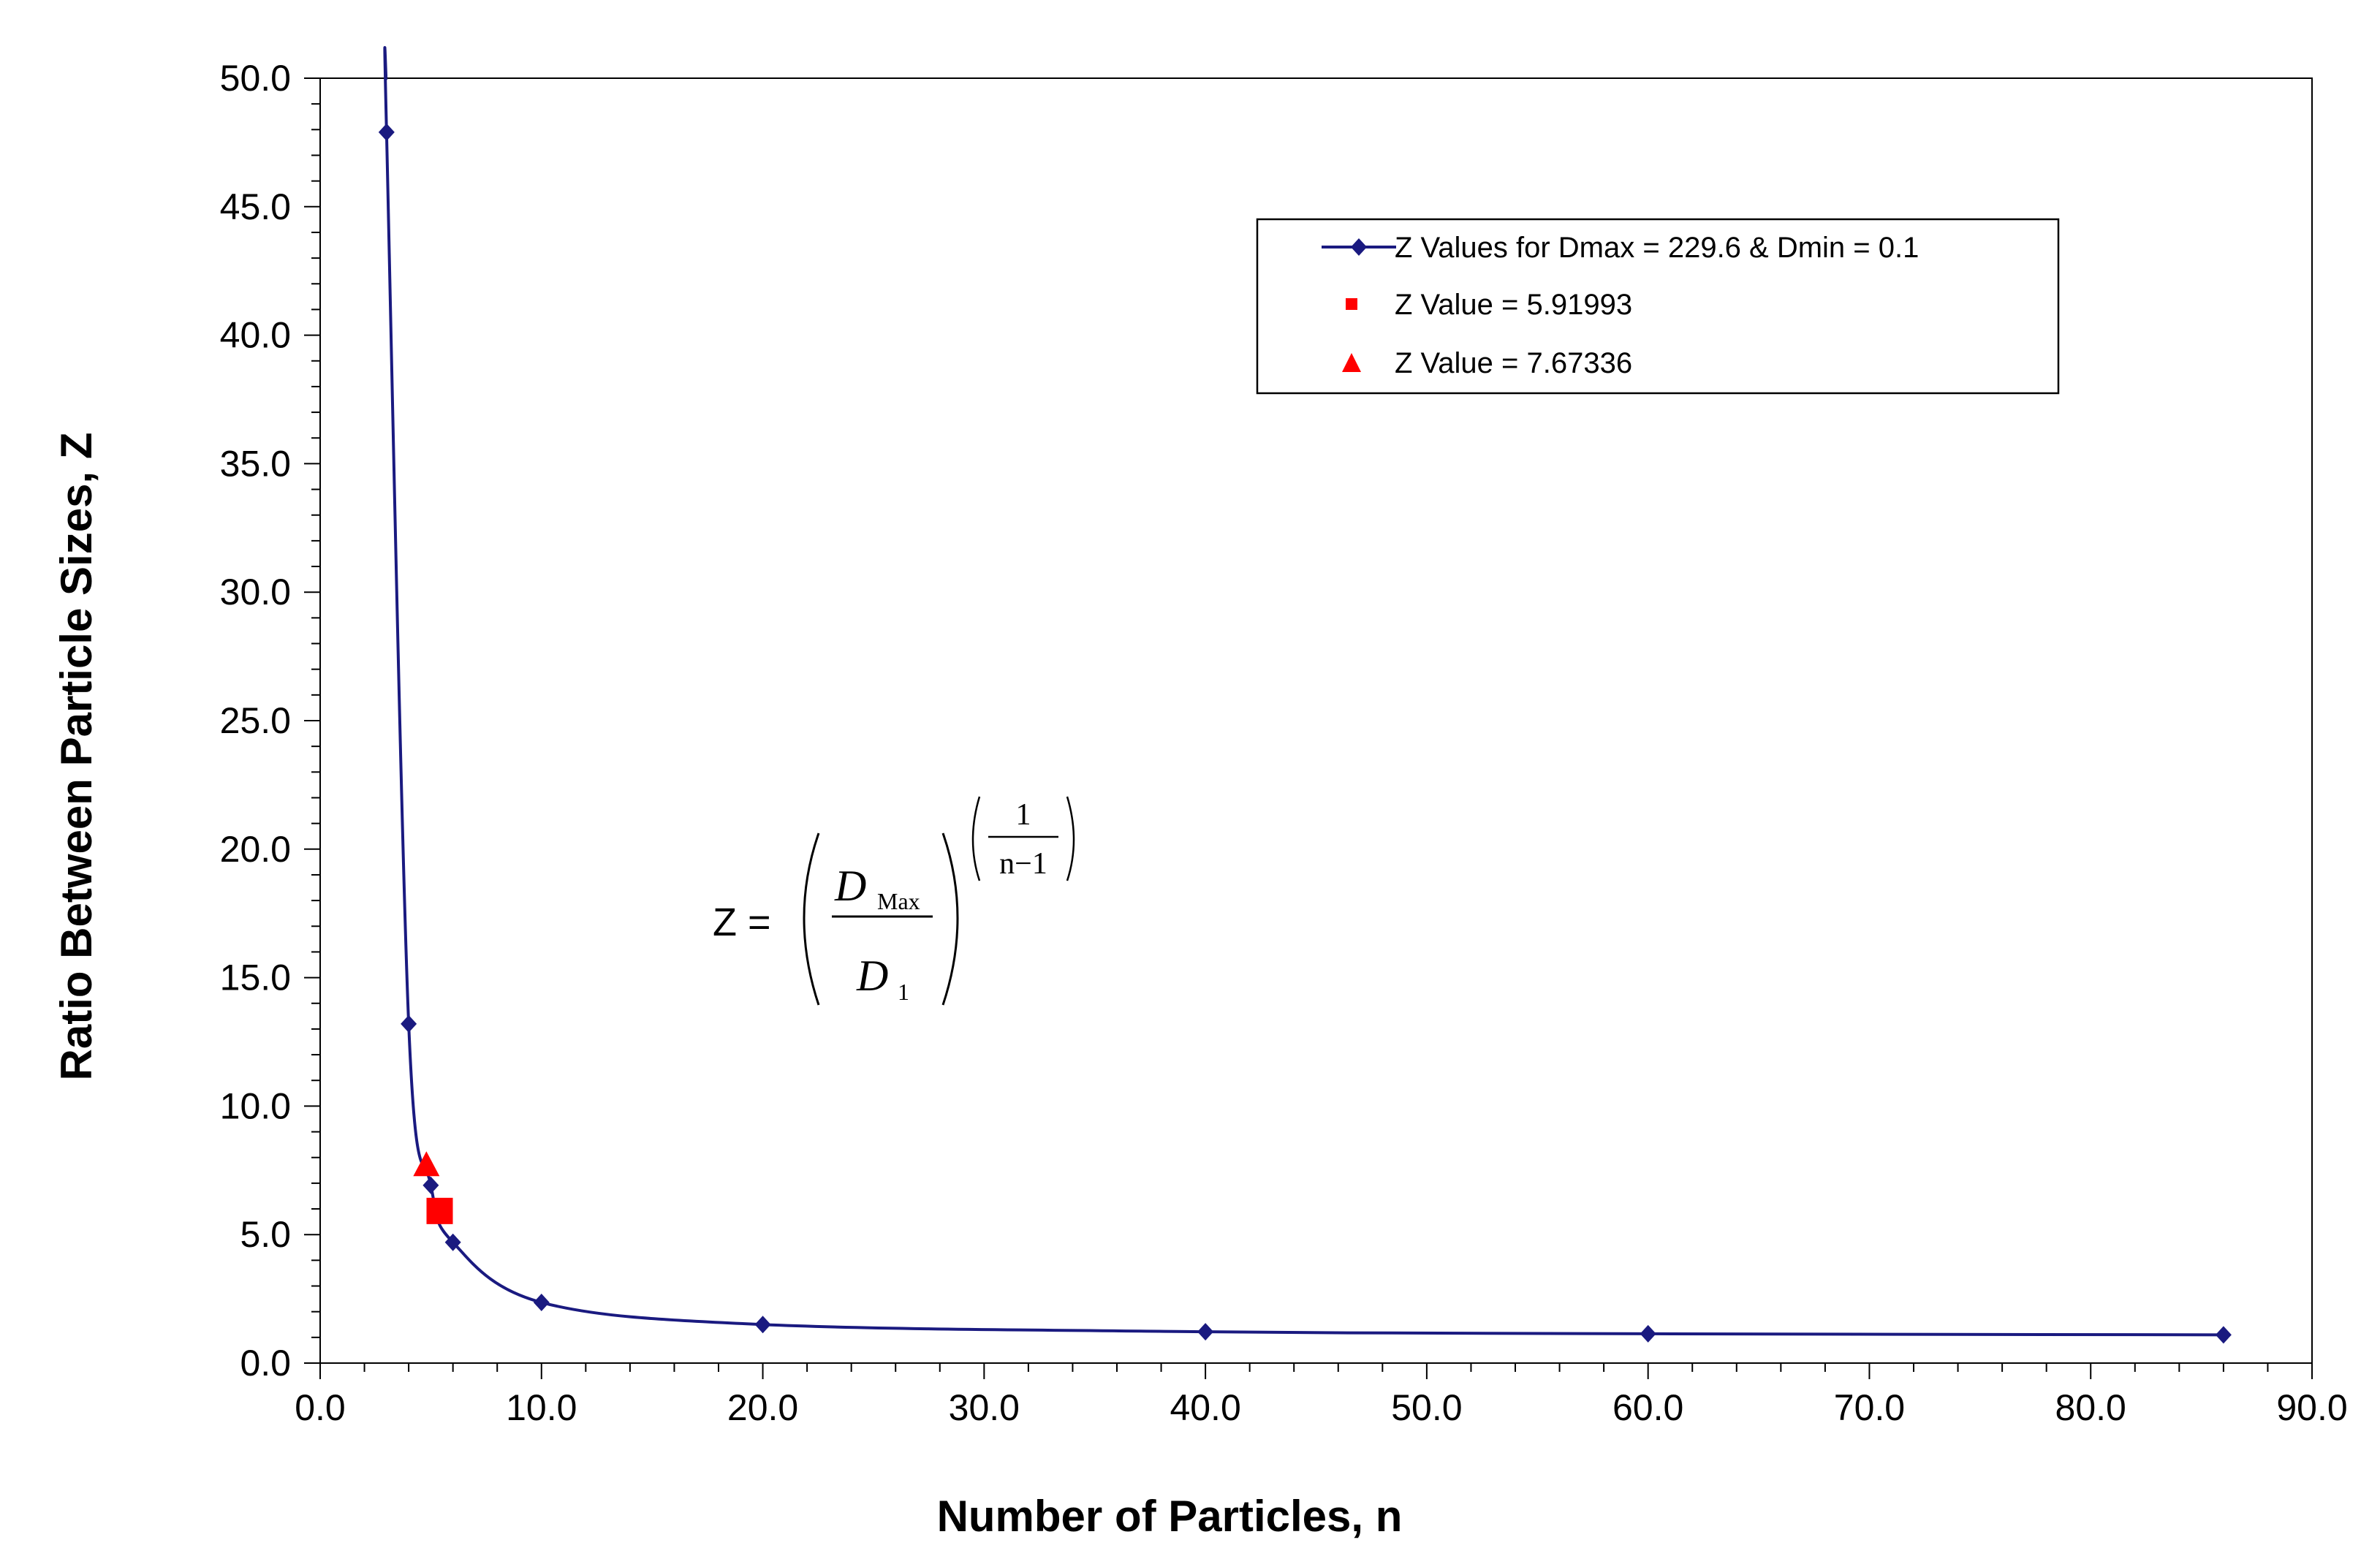  What do you see at coordinates (1513, 305) in the screenshot?
I see `legend-label-series-2: Z Value = 5.91993` at bounding box center [1513, 305].